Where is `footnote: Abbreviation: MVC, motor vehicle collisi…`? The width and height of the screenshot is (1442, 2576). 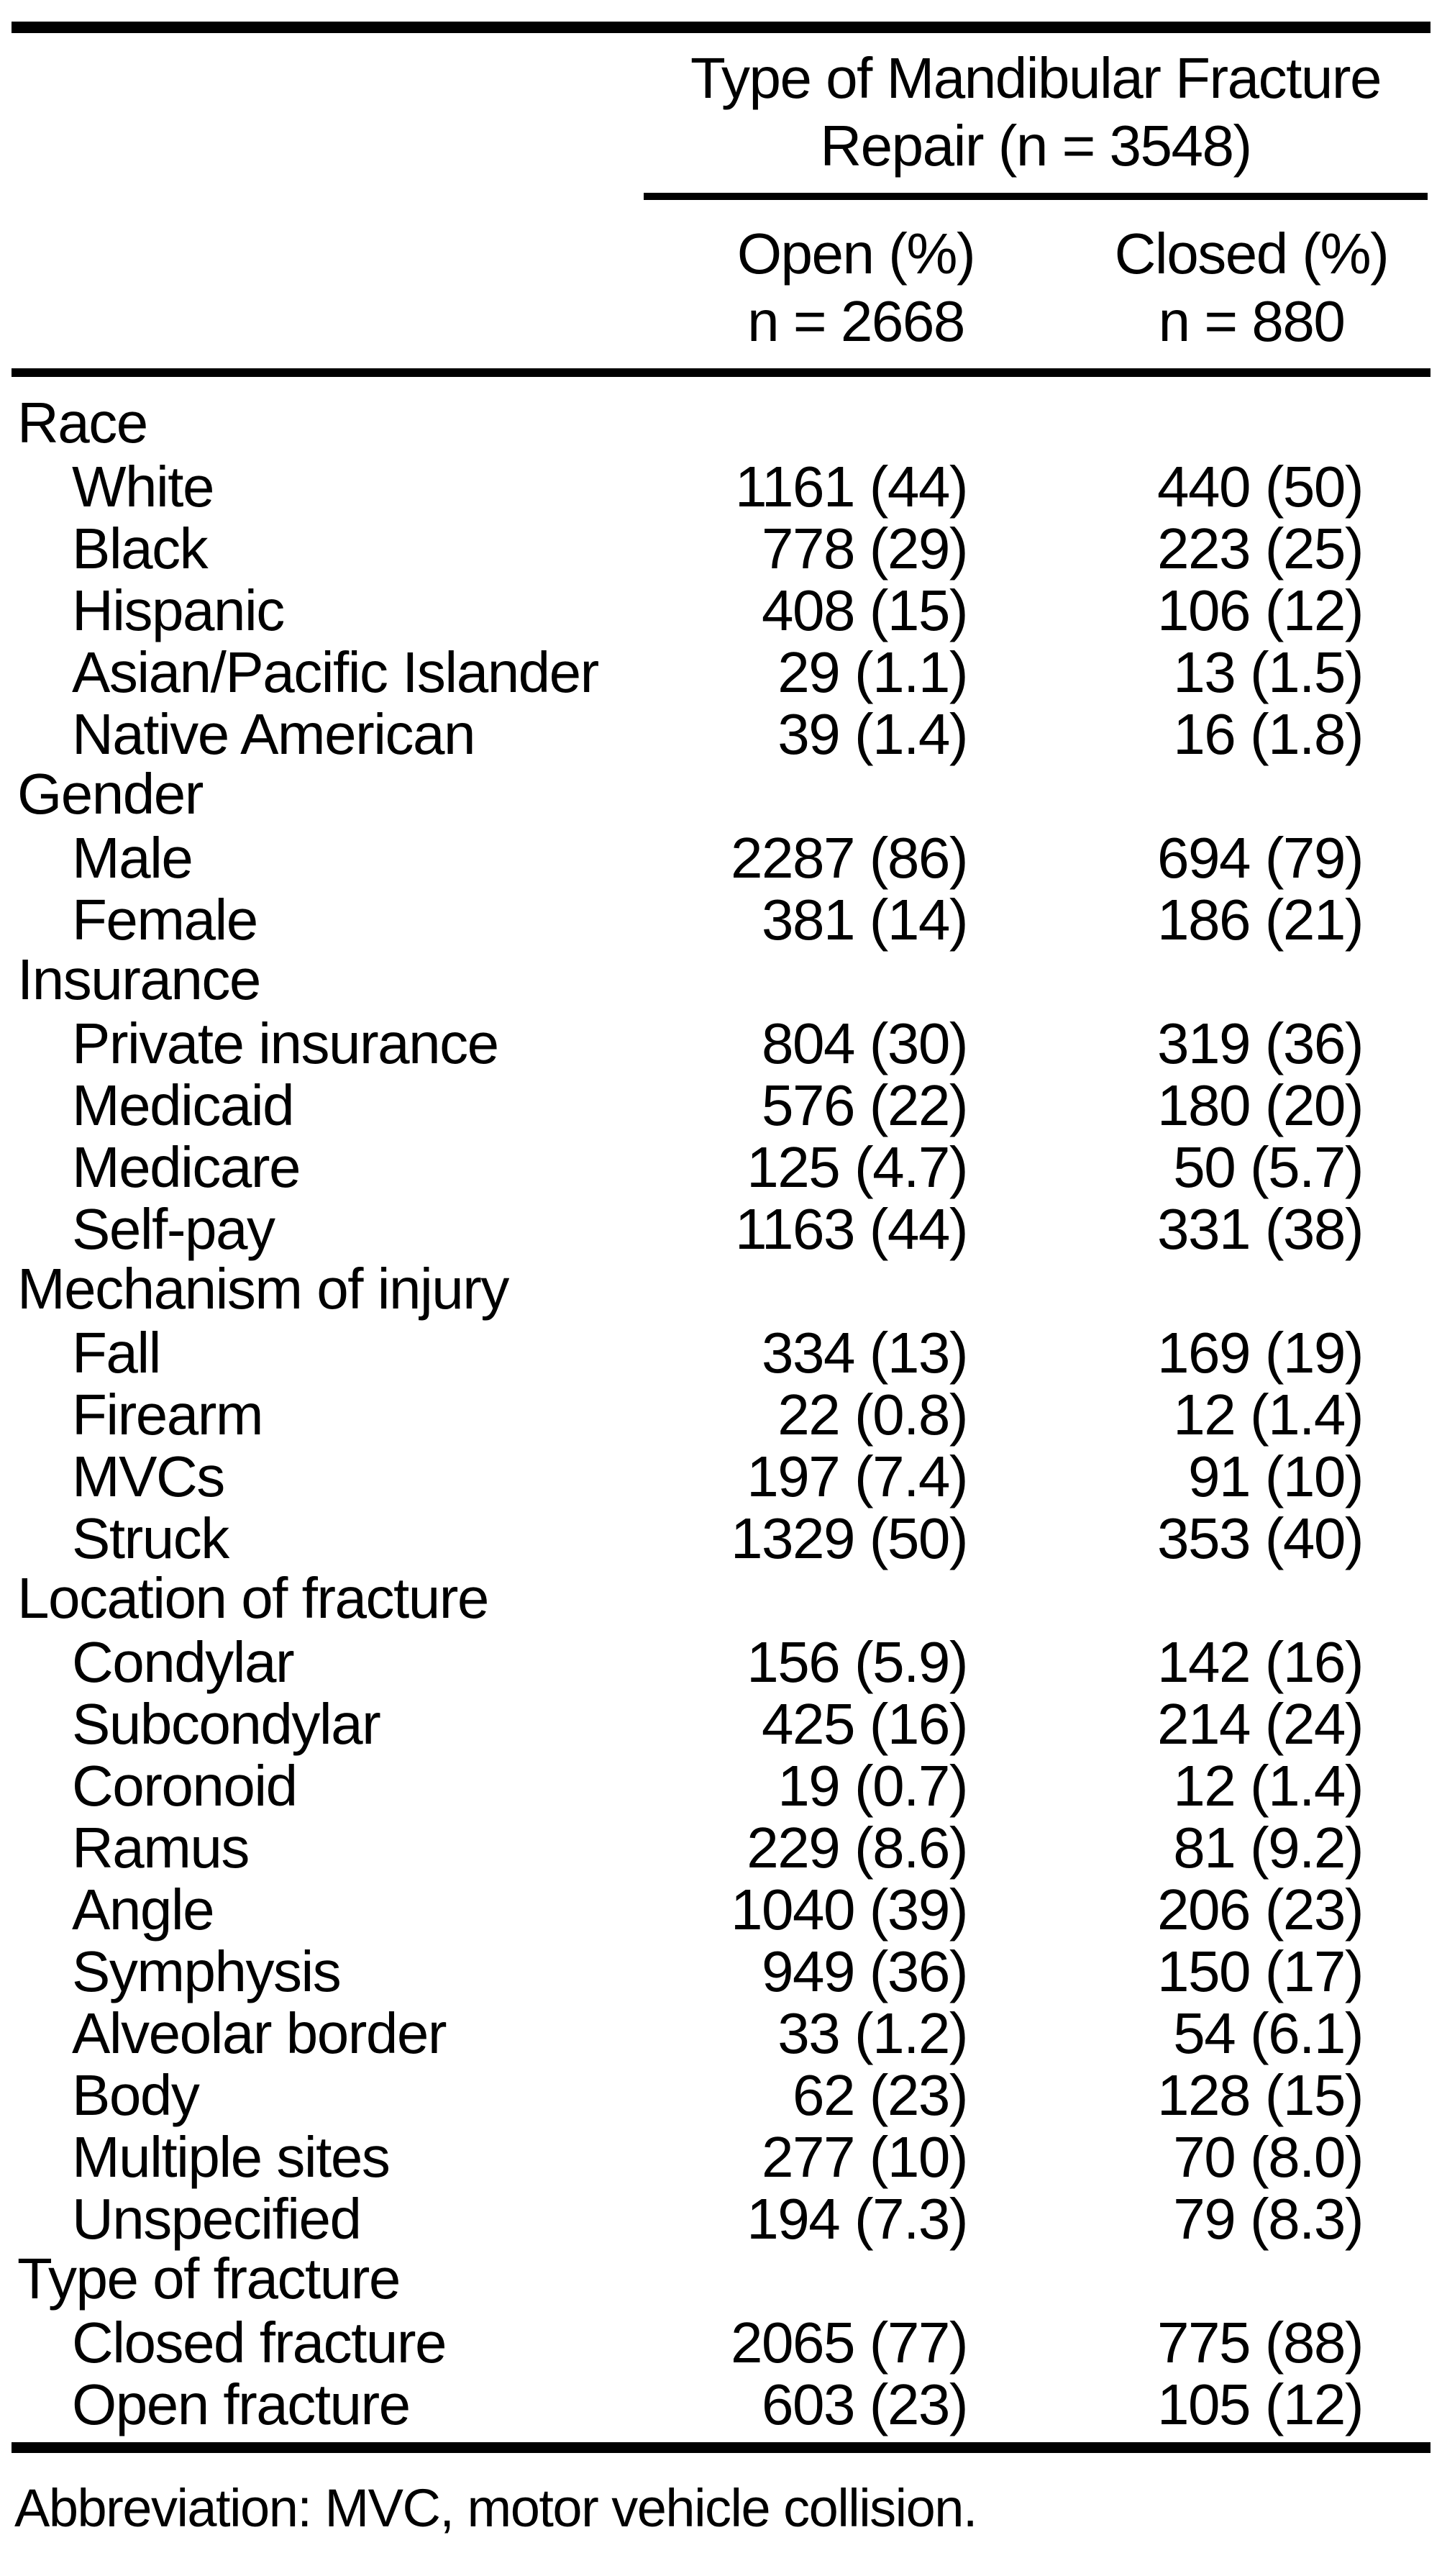
footnote: Abbreviation: MVC, motor vehicle collisi… is located at coordinates (496, 2508).